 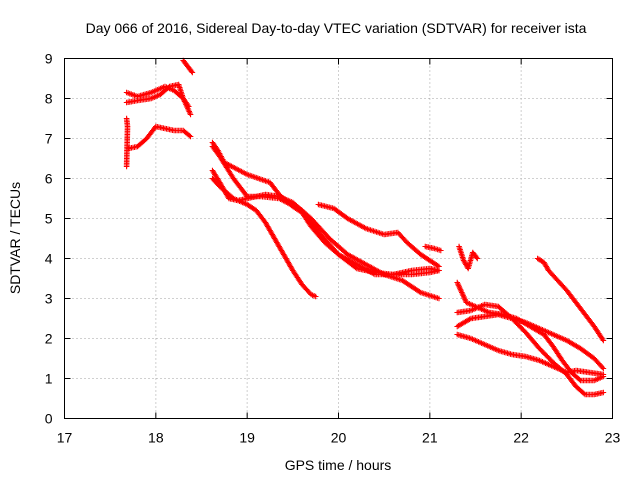 I want to click on series-s14, so click(x=530, y=349).